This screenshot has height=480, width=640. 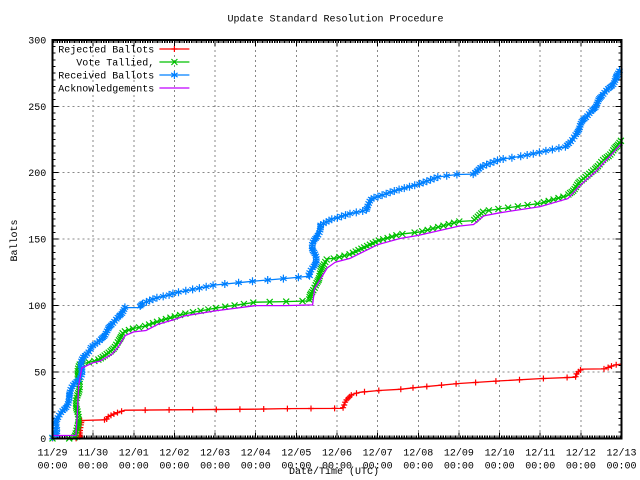 What do you see at coordinates (43, 440) in the screenshot?
I see `svg-text: 0` at bounding box center [43, 440].